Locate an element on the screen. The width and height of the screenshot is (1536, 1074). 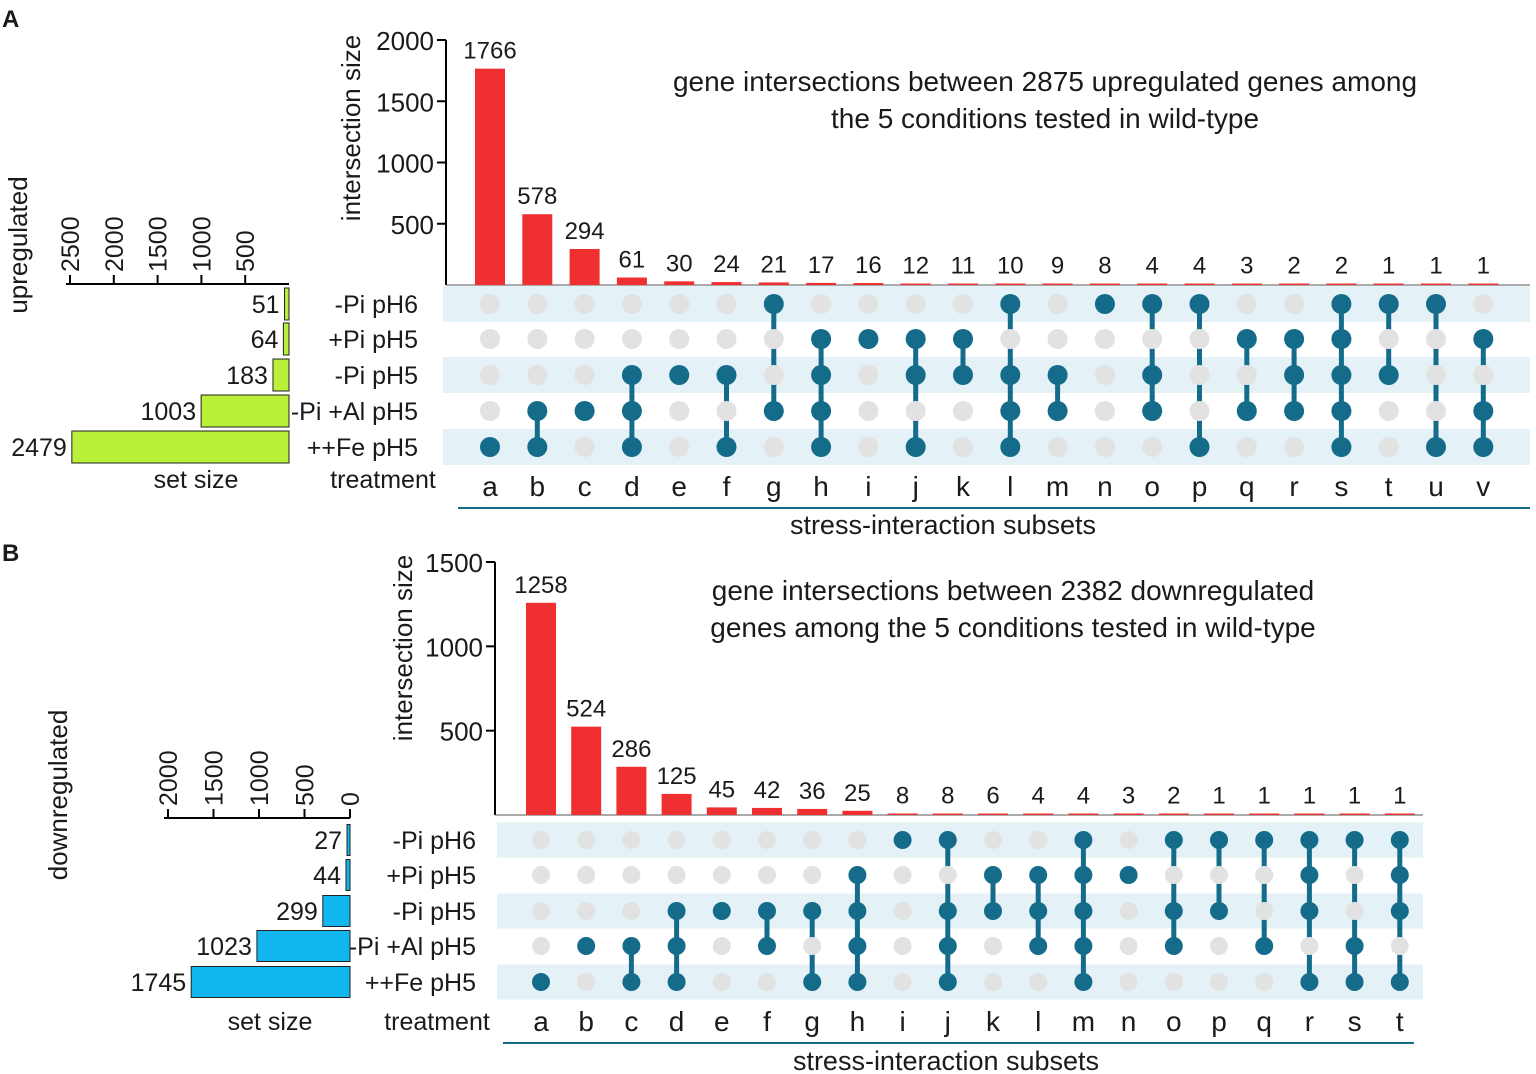
set-size-tick-label: 1500 is located at coordinates (159, 244).